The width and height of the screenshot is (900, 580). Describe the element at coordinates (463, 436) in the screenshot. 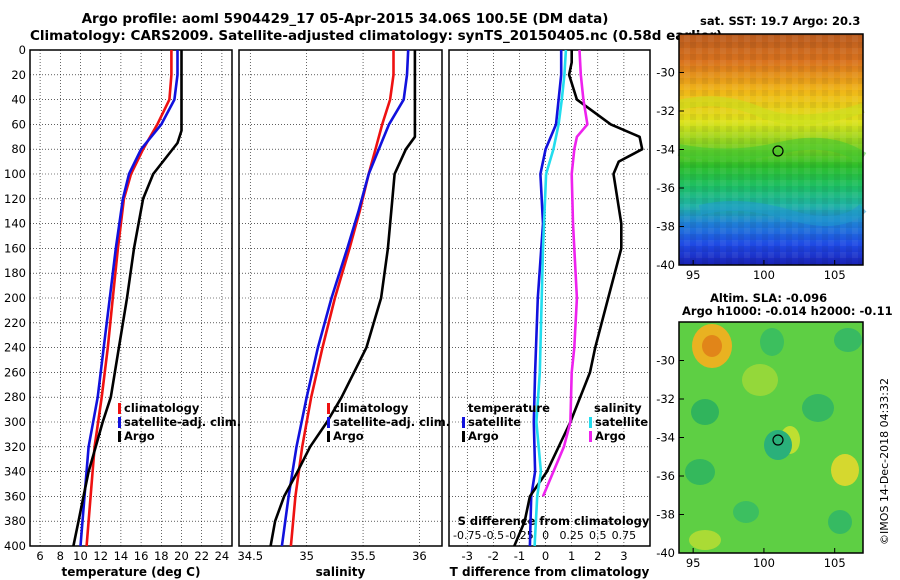

I see `diff-legend-temperature-argo-swatch` at that location.